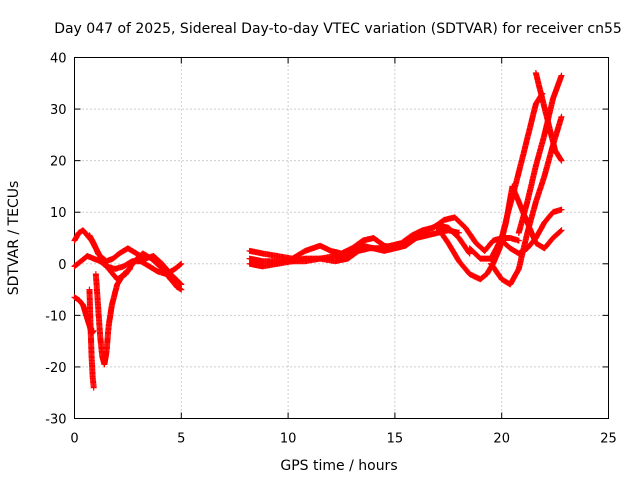  What do you see at coordinates (74, 439) in the screenshot?
I see `x-tick-label: 0` at bounding box center [74, 439].